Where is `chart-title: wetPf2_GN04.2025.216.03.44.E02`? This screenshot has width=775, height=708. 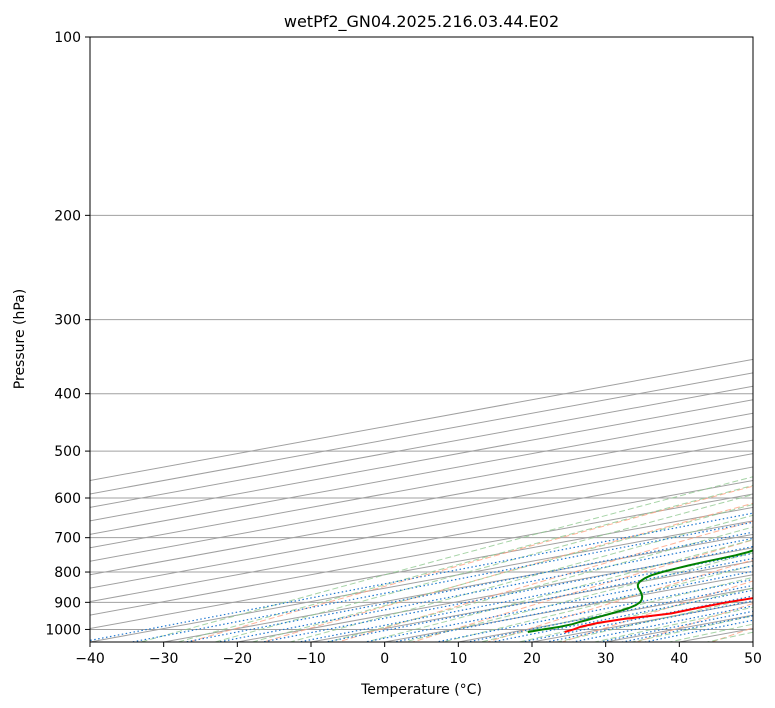 chart-title: wetPf2_GN04.2025.216.03.44.E02 is located at coordinates (421, 22).